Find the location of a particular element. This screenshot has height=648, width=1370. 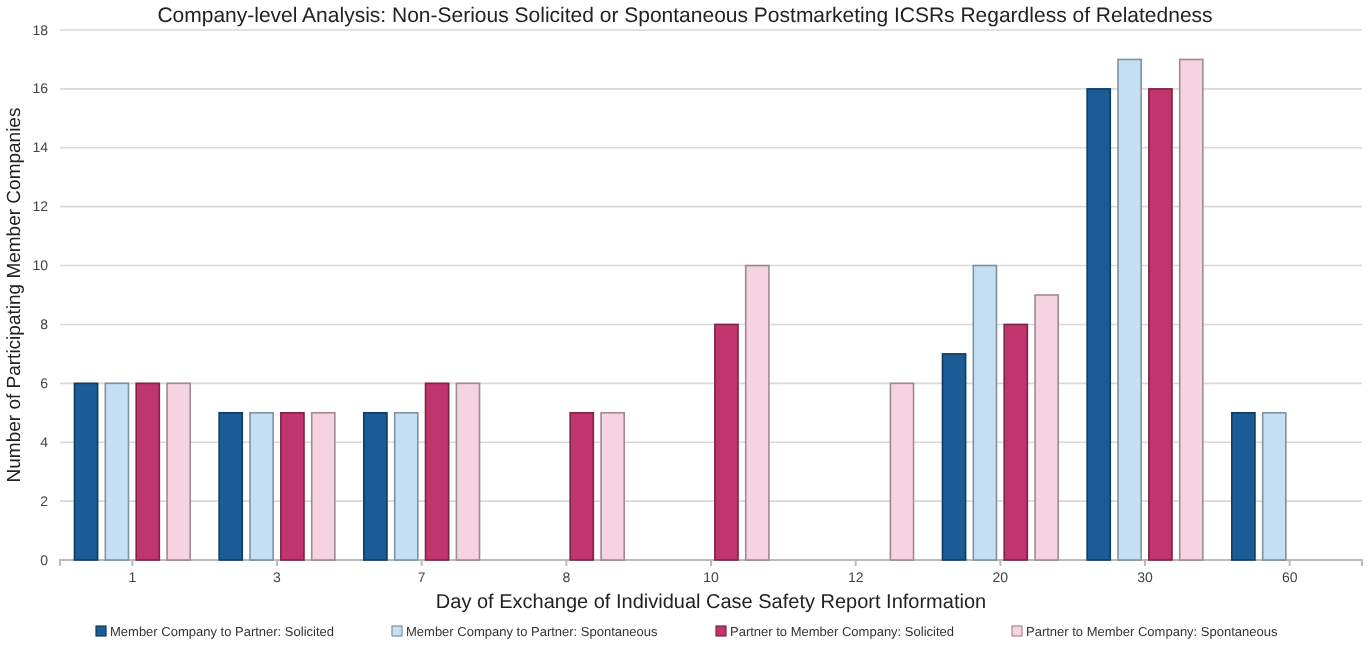

chart-title: Company-level Analysis: Non-Serious Solicited or Spontaneous Postmarketing ICSRs Regardless of Relatedness is located at coordinates (685, 16).